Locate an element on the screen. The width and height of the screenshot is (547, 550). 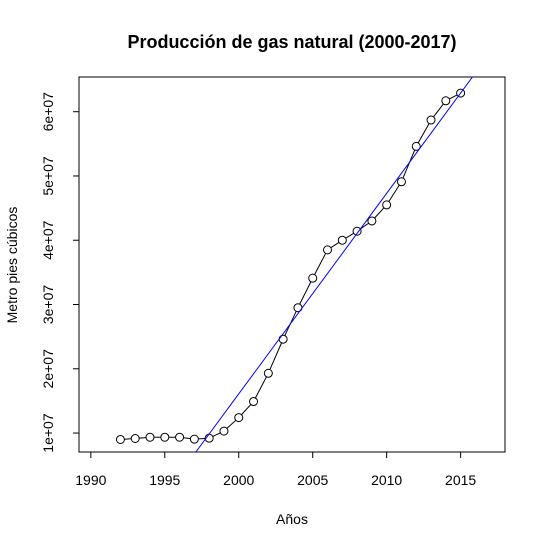
x-tick-label: 2005 is located at coordinates (312, 480).